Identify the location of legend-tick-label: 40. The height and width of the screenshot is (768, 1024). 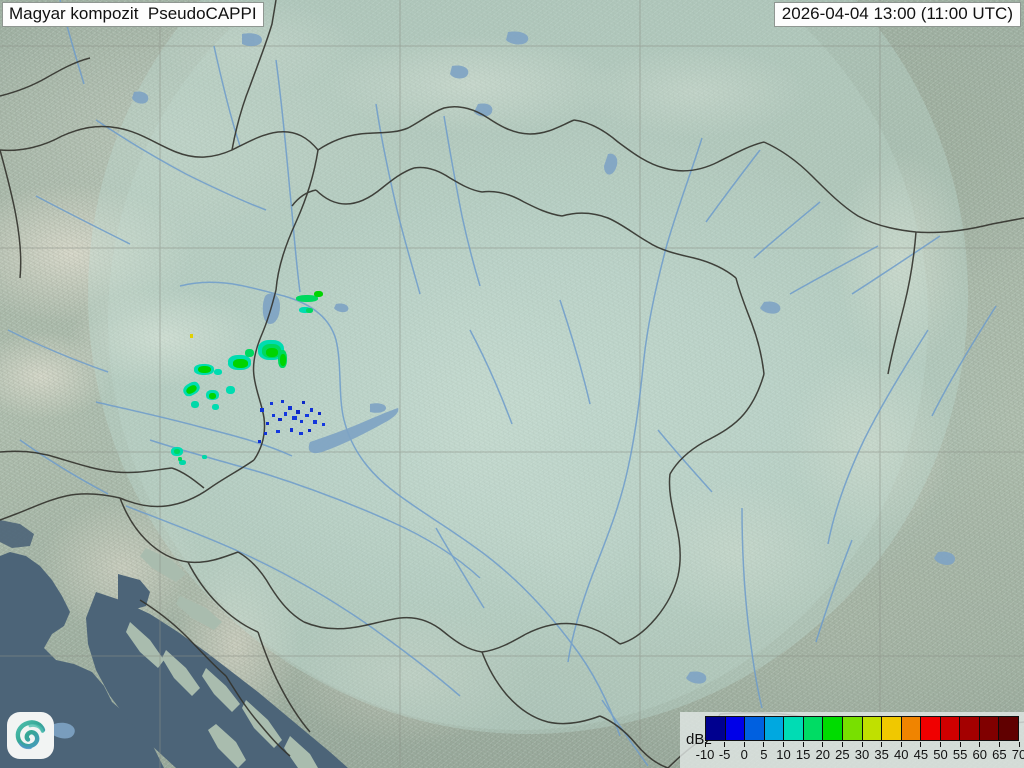
(901, 754).